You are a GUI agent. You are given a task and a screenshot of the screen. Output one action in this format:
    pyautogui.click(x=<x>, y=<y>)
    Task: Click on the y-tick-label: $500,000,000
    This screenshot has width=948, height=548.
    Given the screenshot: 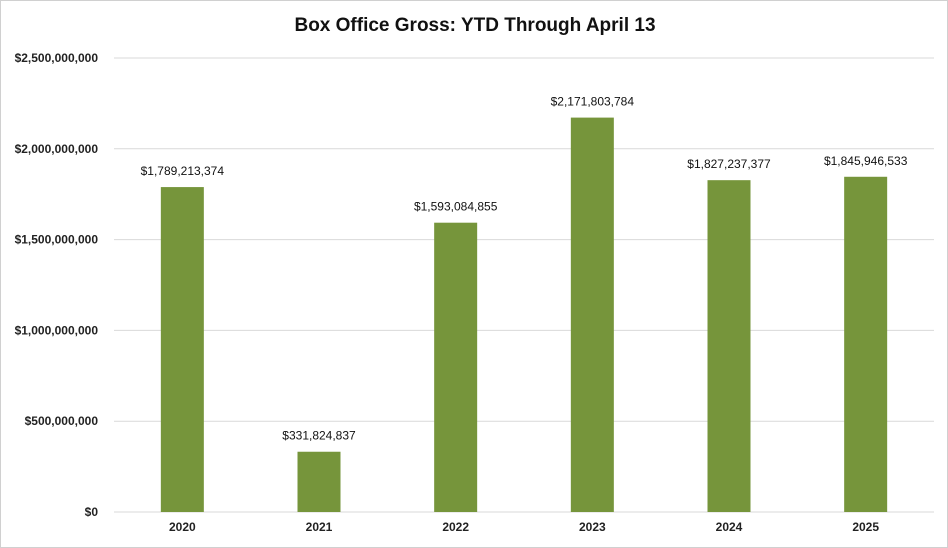 What is the action you would take?
    pyautogui.click(x=62, y=421)
    